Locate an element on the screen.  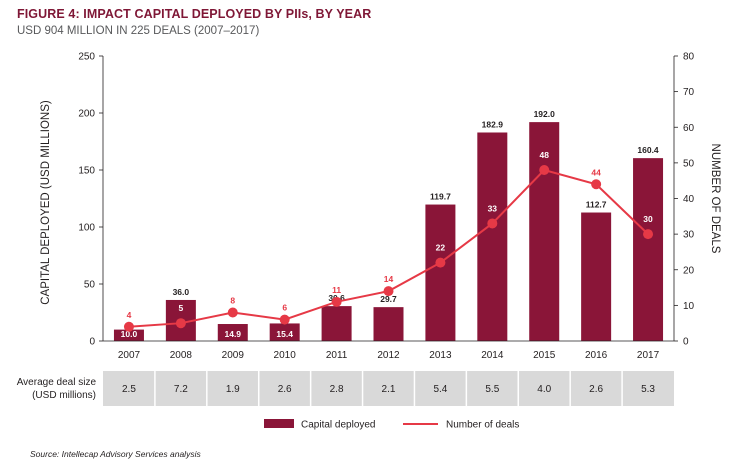
table-cell: 2.5 is located at coordinates (129, 389).